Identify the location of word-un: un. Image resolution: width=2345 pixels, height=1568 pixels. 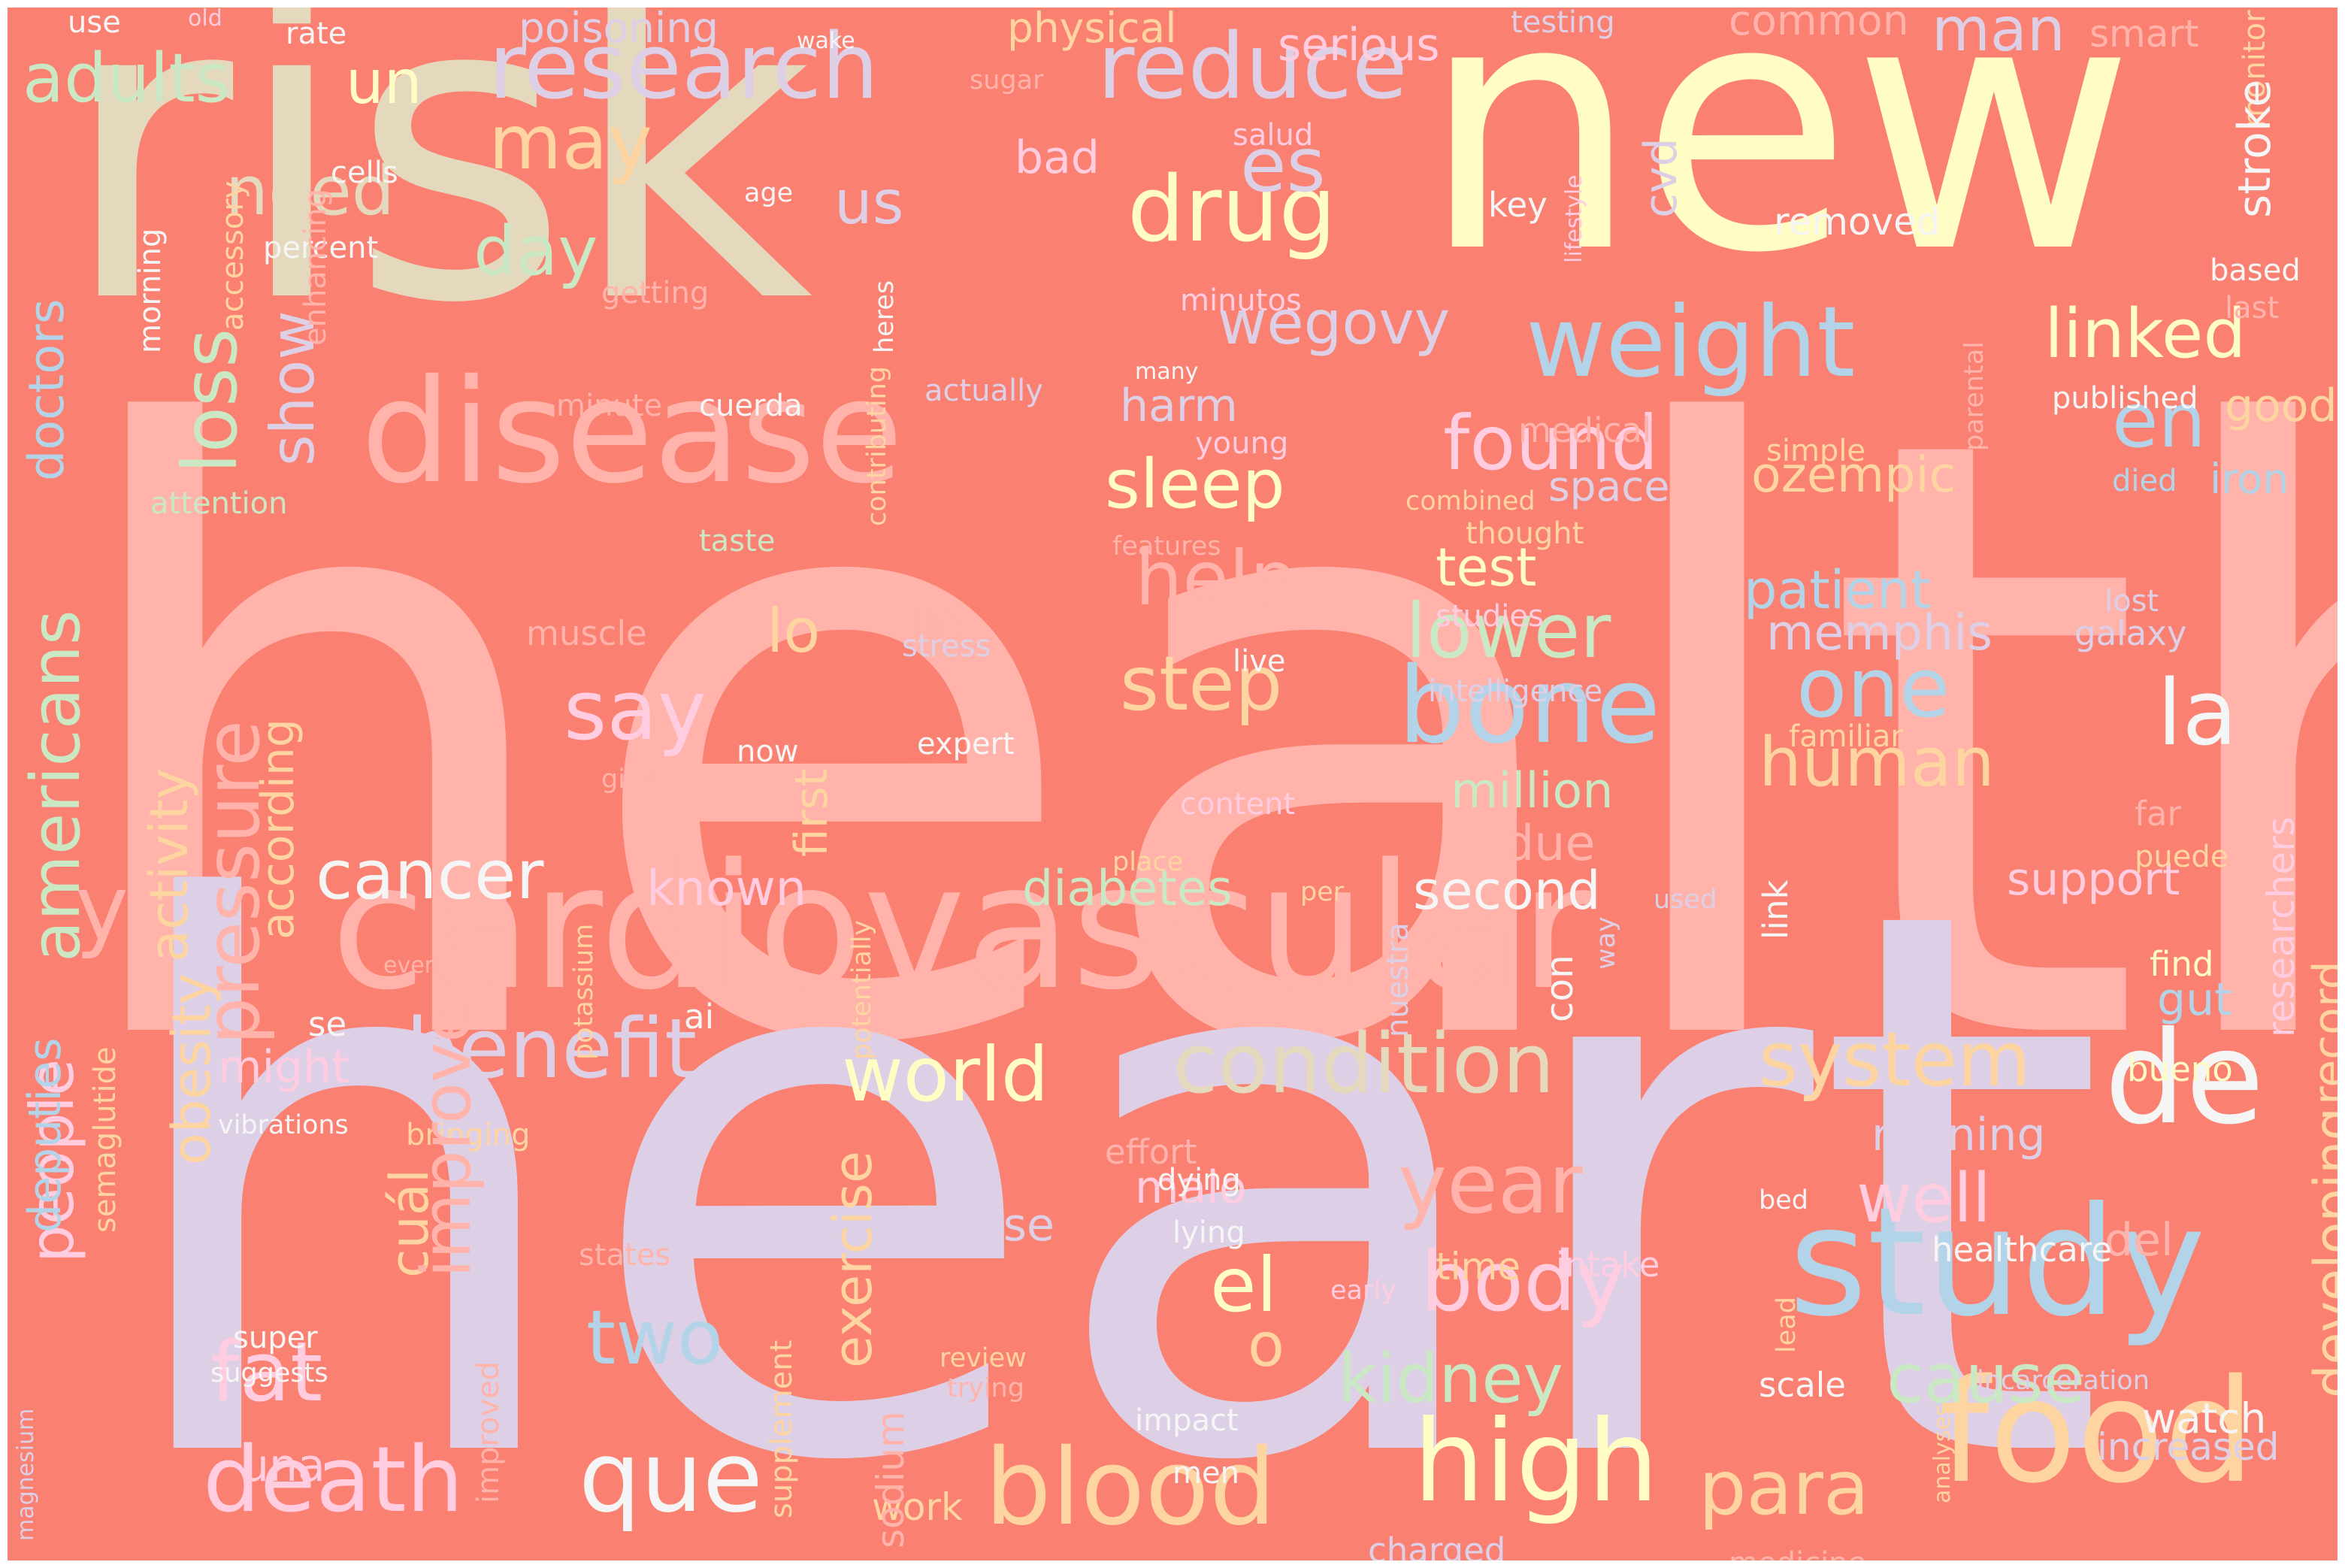
(384, 82).